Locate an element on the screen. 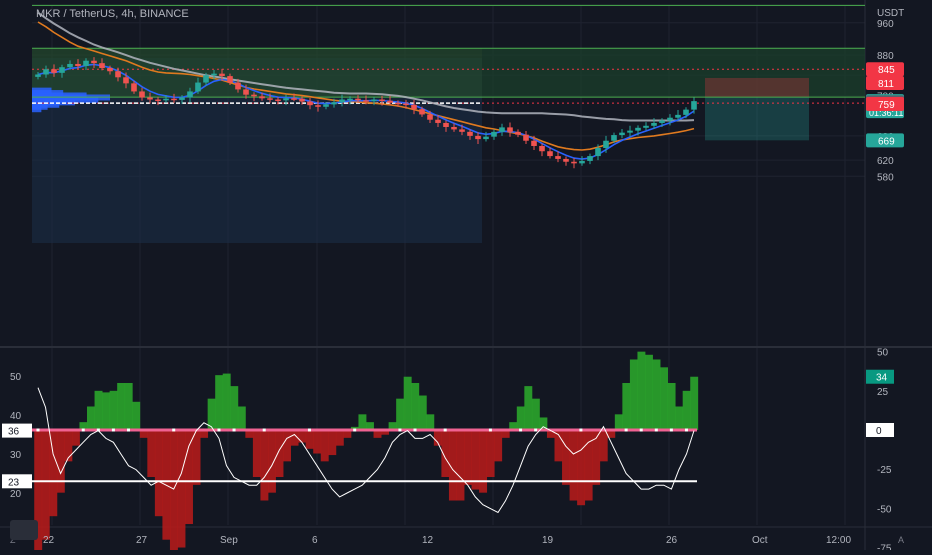 The image size is (932, 555). osc-right-tick: -75 is located at coordinates (884, 547).